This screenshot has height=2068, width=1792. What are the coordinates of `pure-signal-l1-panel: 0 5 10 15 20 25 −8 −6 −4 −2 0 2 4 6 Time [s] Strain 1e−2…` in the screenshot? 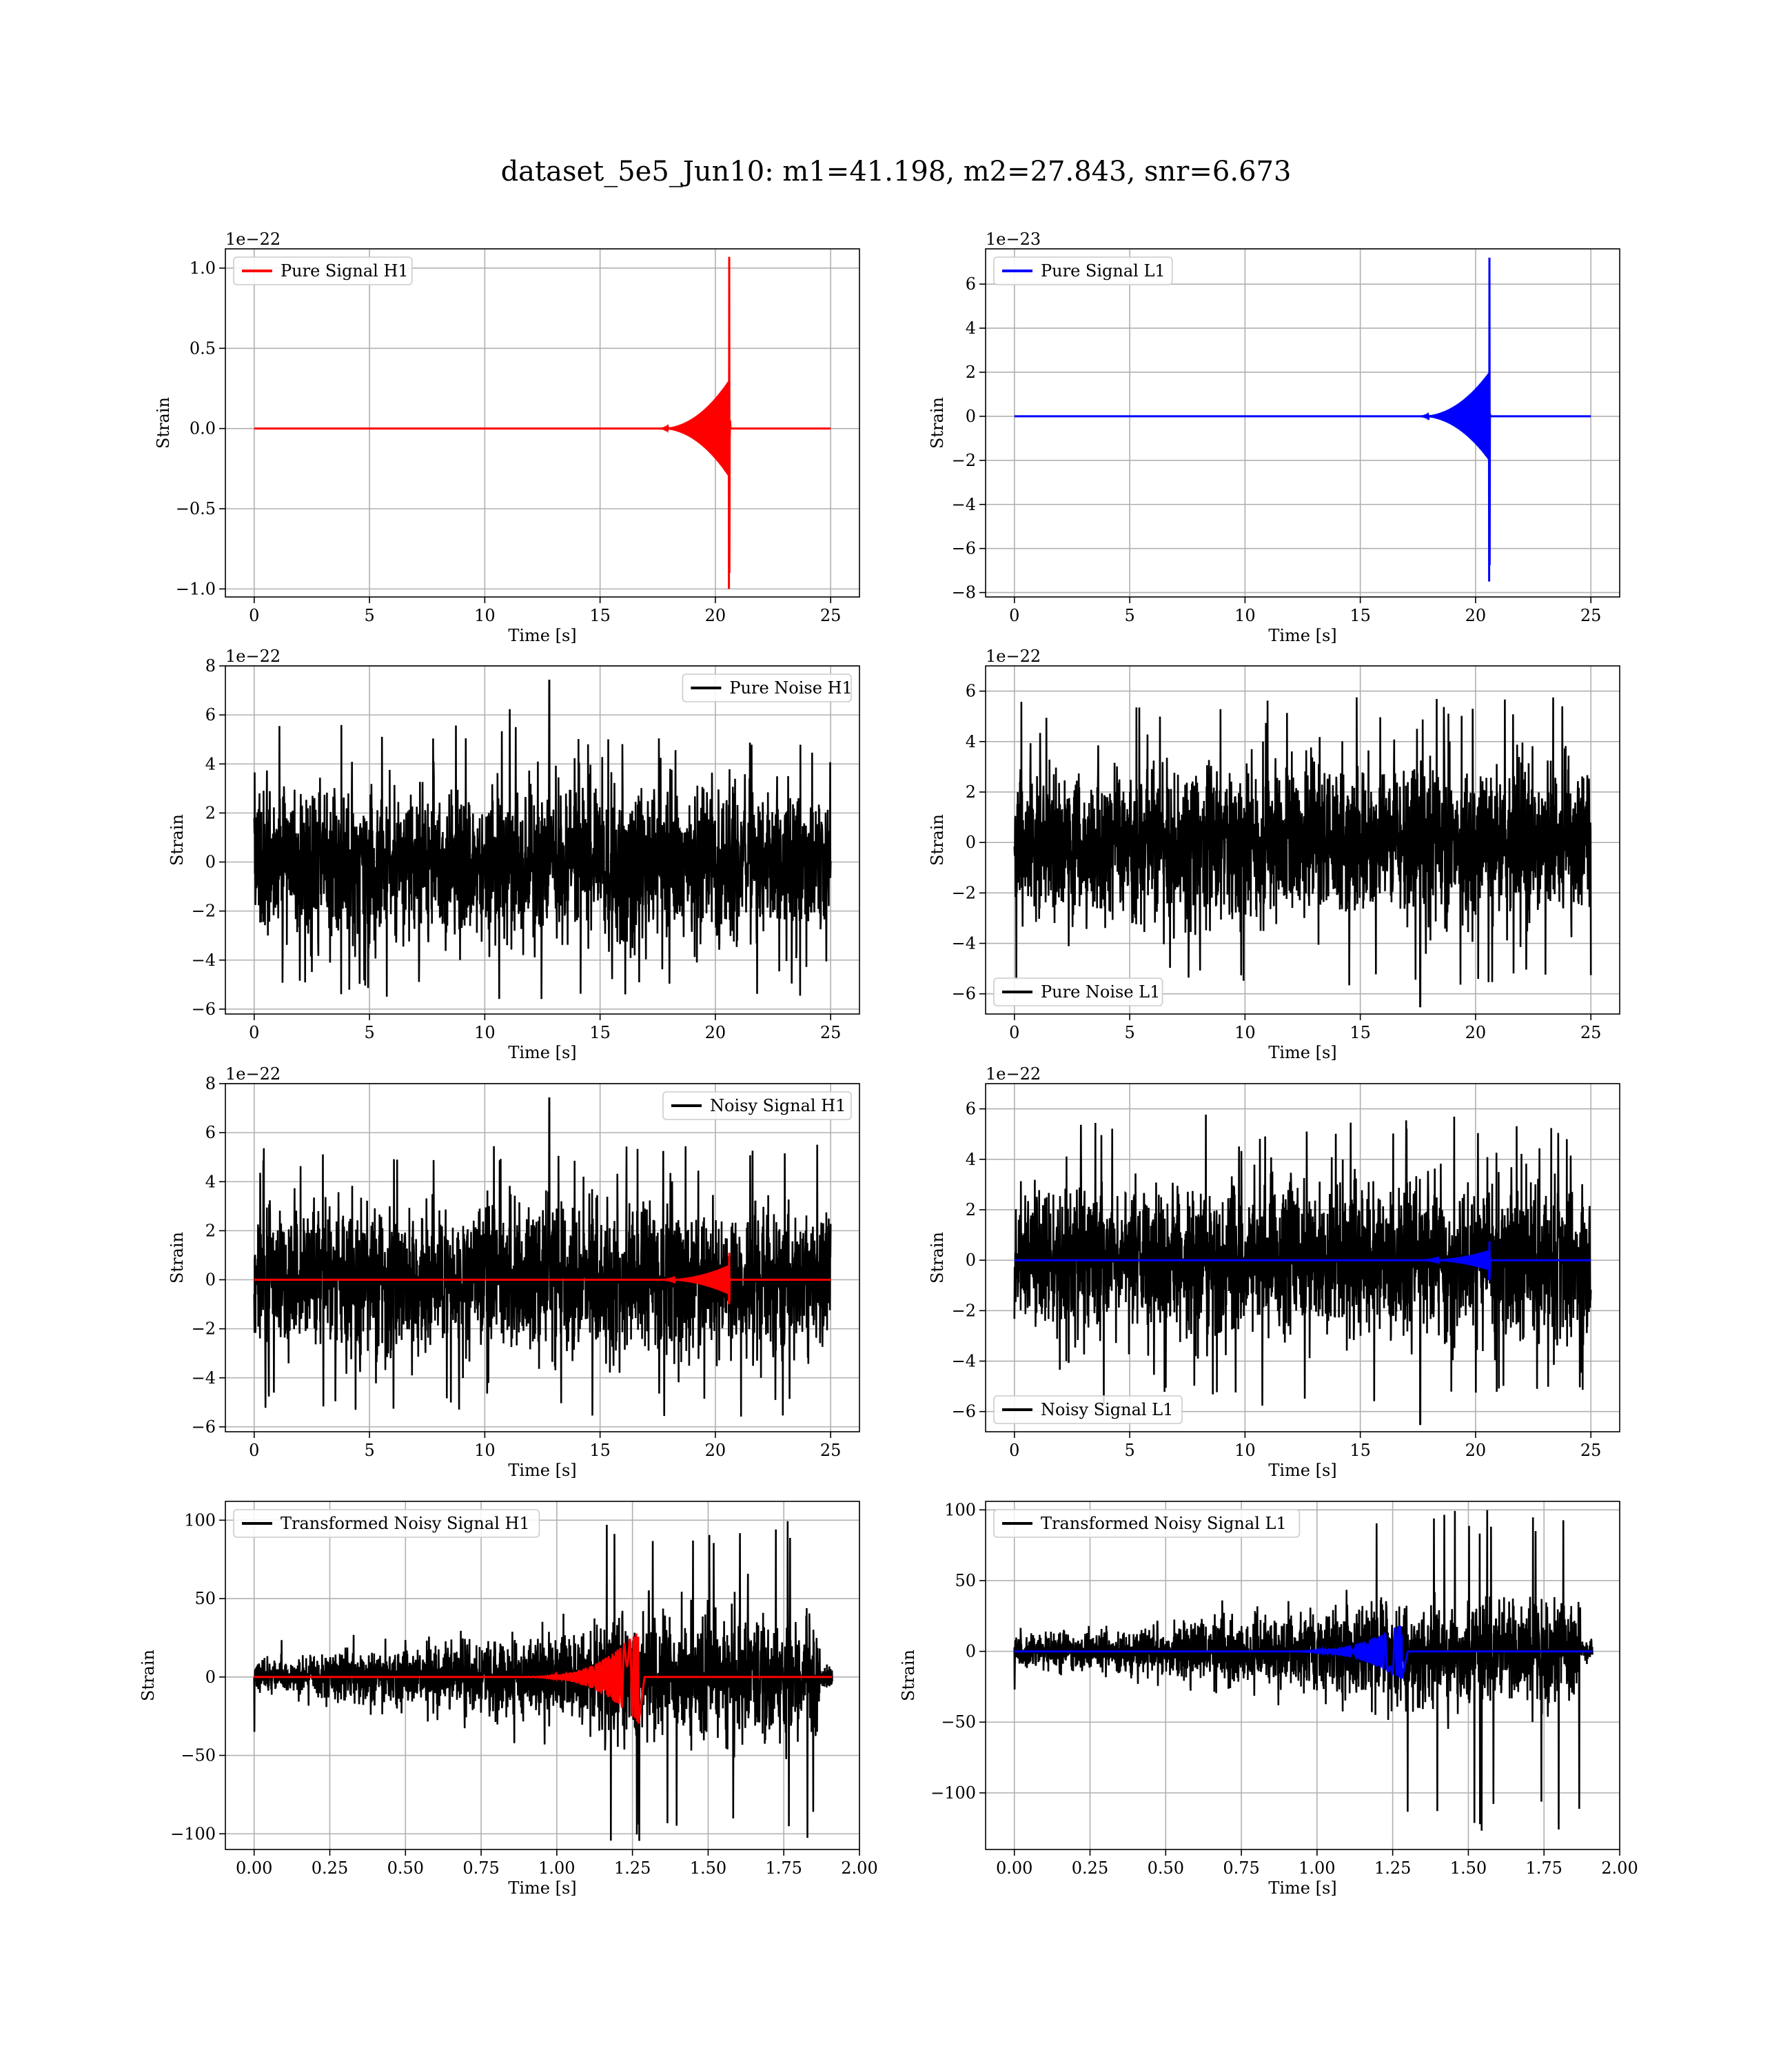 It's located at (1274, 437).